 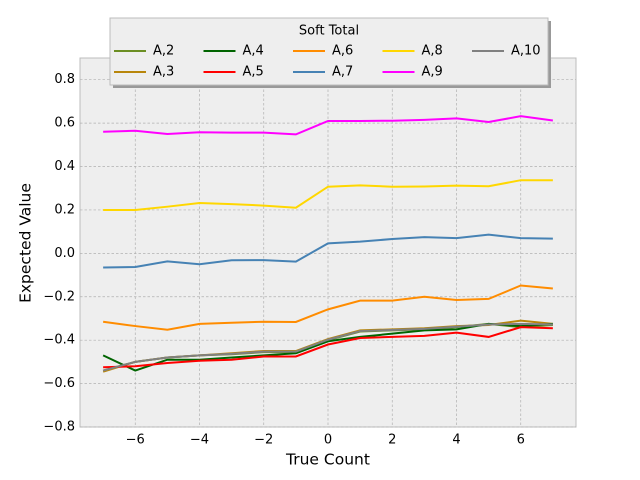 I want to click on legend: Soft Total A,2 A,3 A,4 A,5 A,6 A,7 A,8 A,9 A,10, so click(x=330, y=52).